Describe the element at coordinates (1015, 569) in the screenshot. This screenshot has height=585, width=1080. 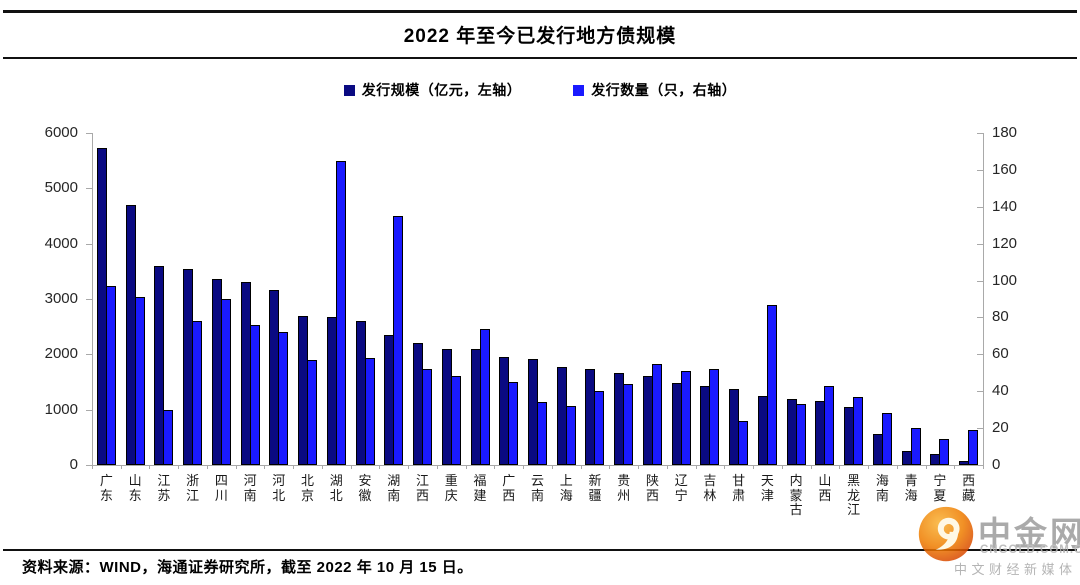
I see `watermark-tagline: 中文财经新媒体` at that location.